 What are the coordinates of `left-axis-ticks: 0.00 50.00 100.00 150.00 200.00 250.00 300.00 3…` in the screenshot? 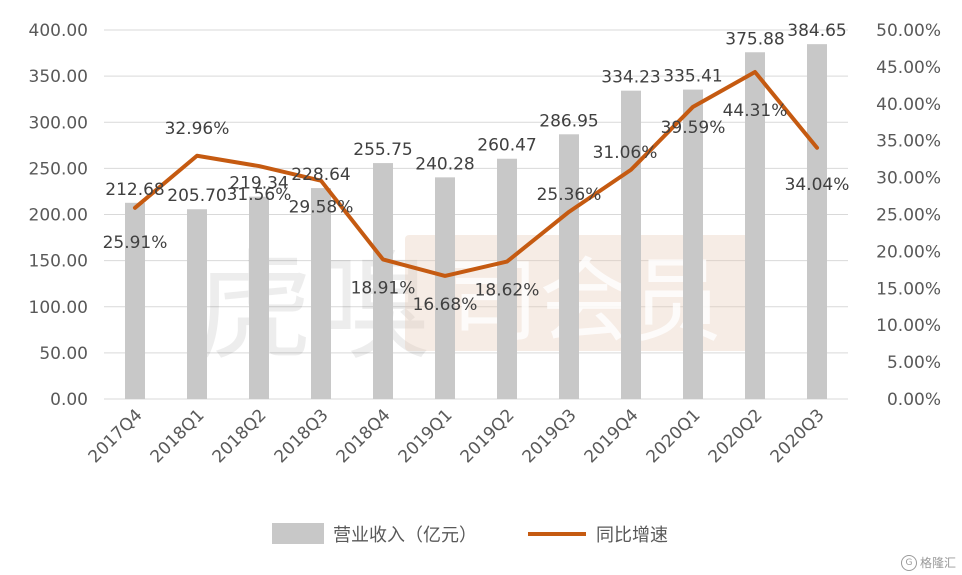 It's located at (58, 215).